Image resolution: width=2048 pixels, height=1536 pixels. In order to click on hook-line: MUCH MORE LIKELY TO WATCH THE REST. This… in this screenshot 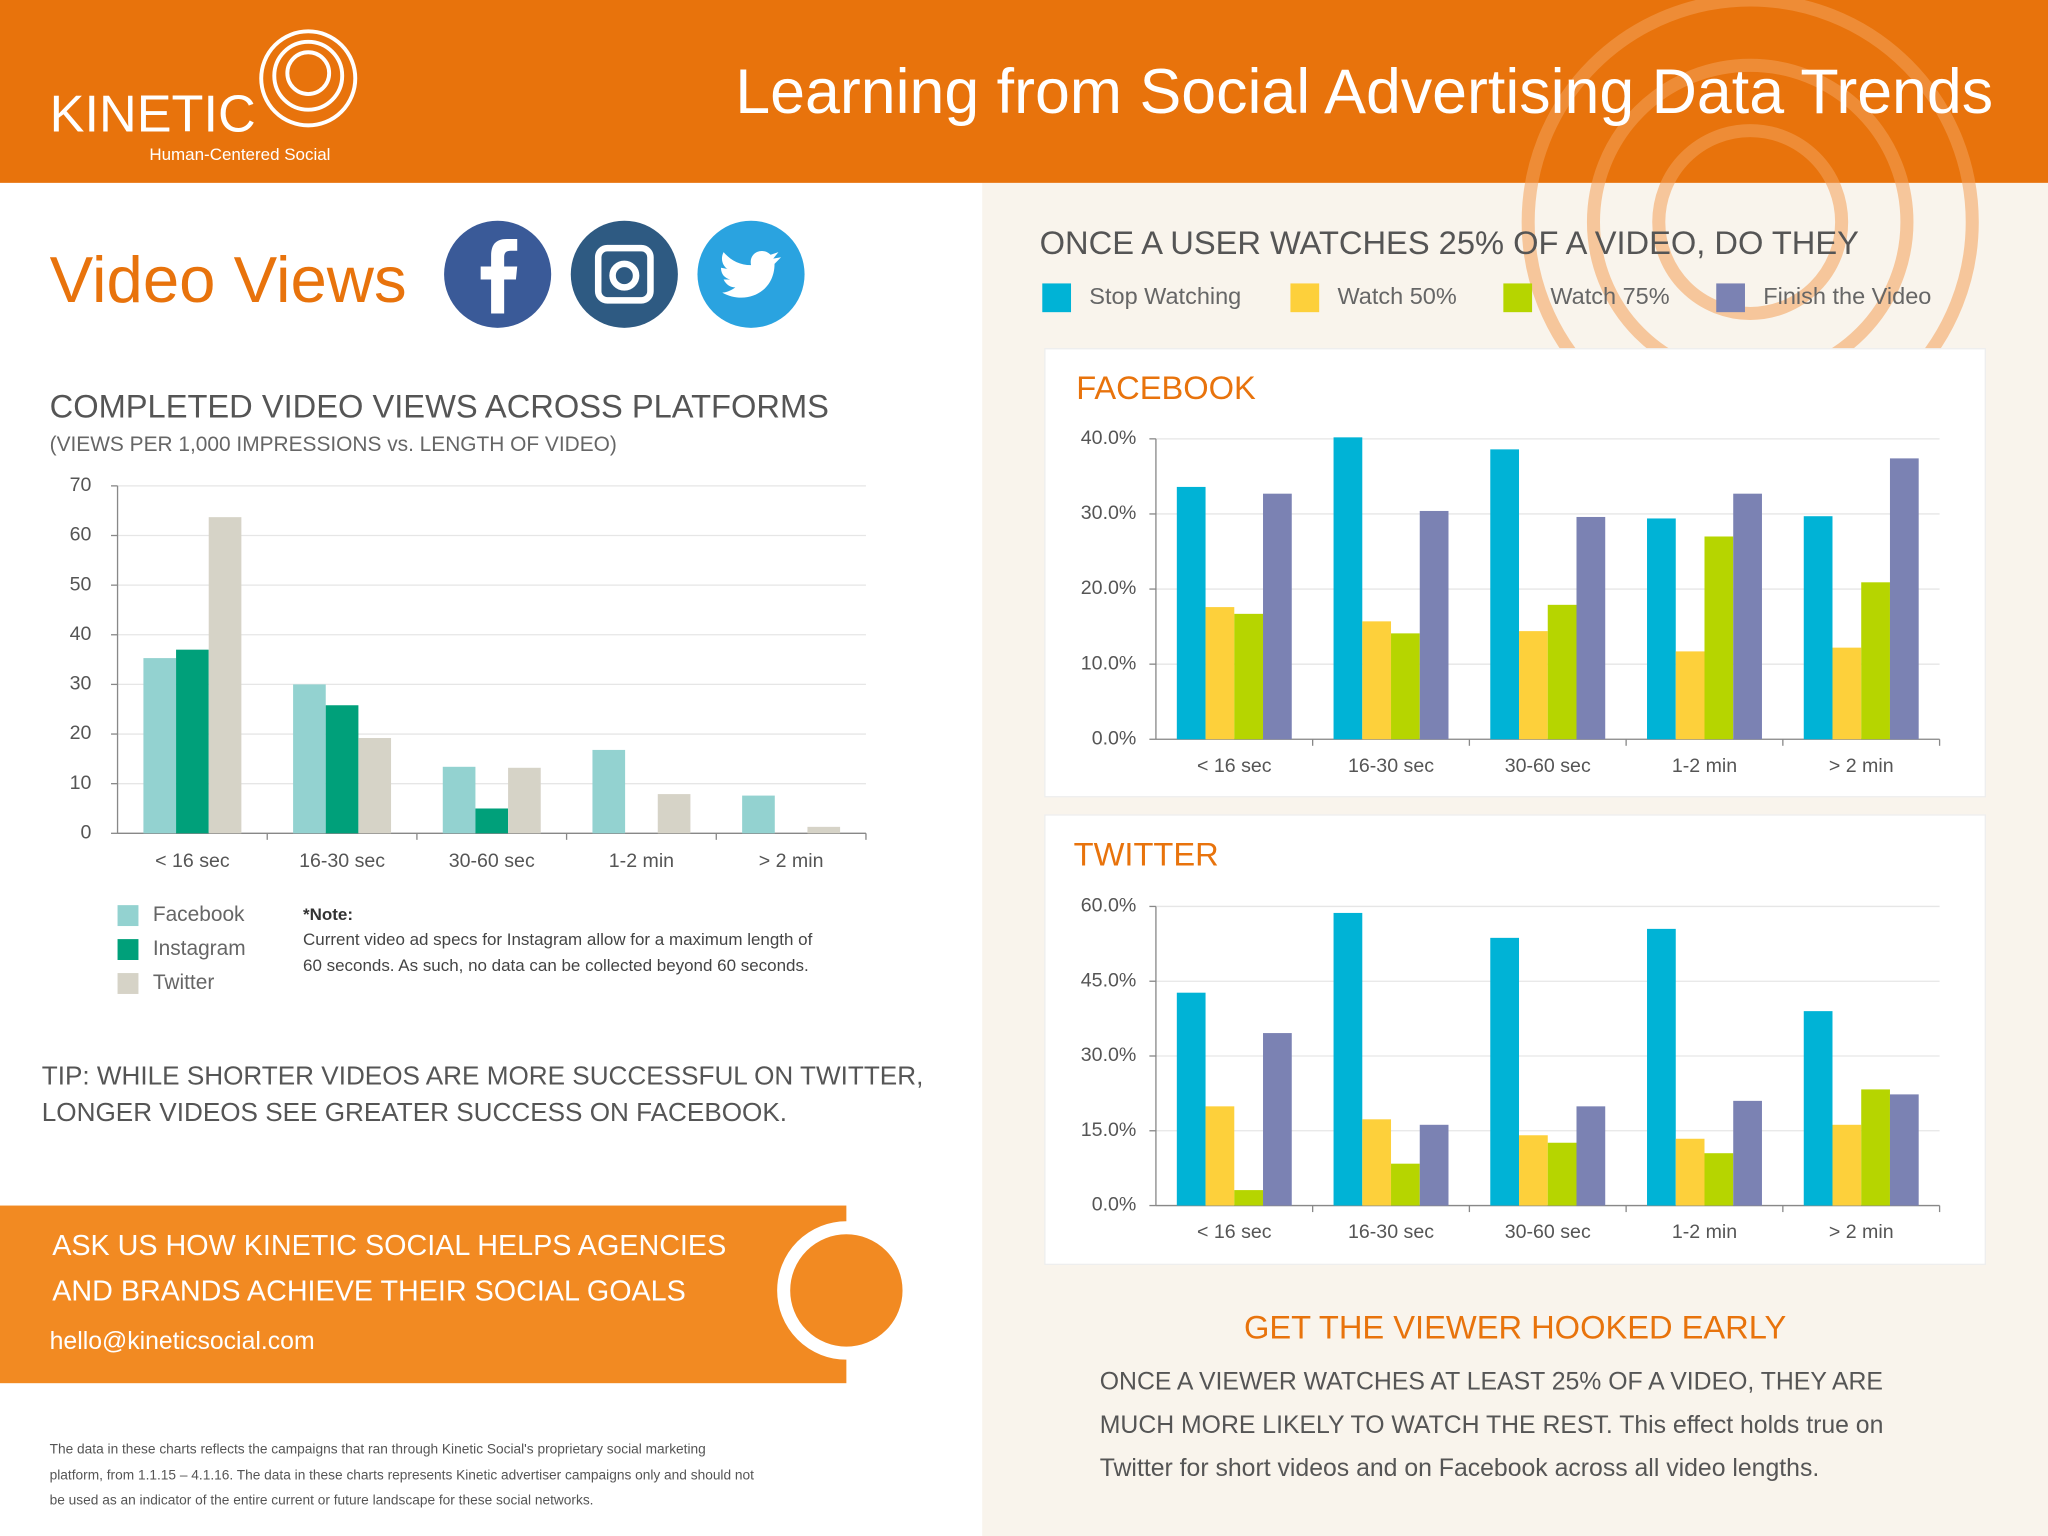, I will do `click(1492, 1425)`.